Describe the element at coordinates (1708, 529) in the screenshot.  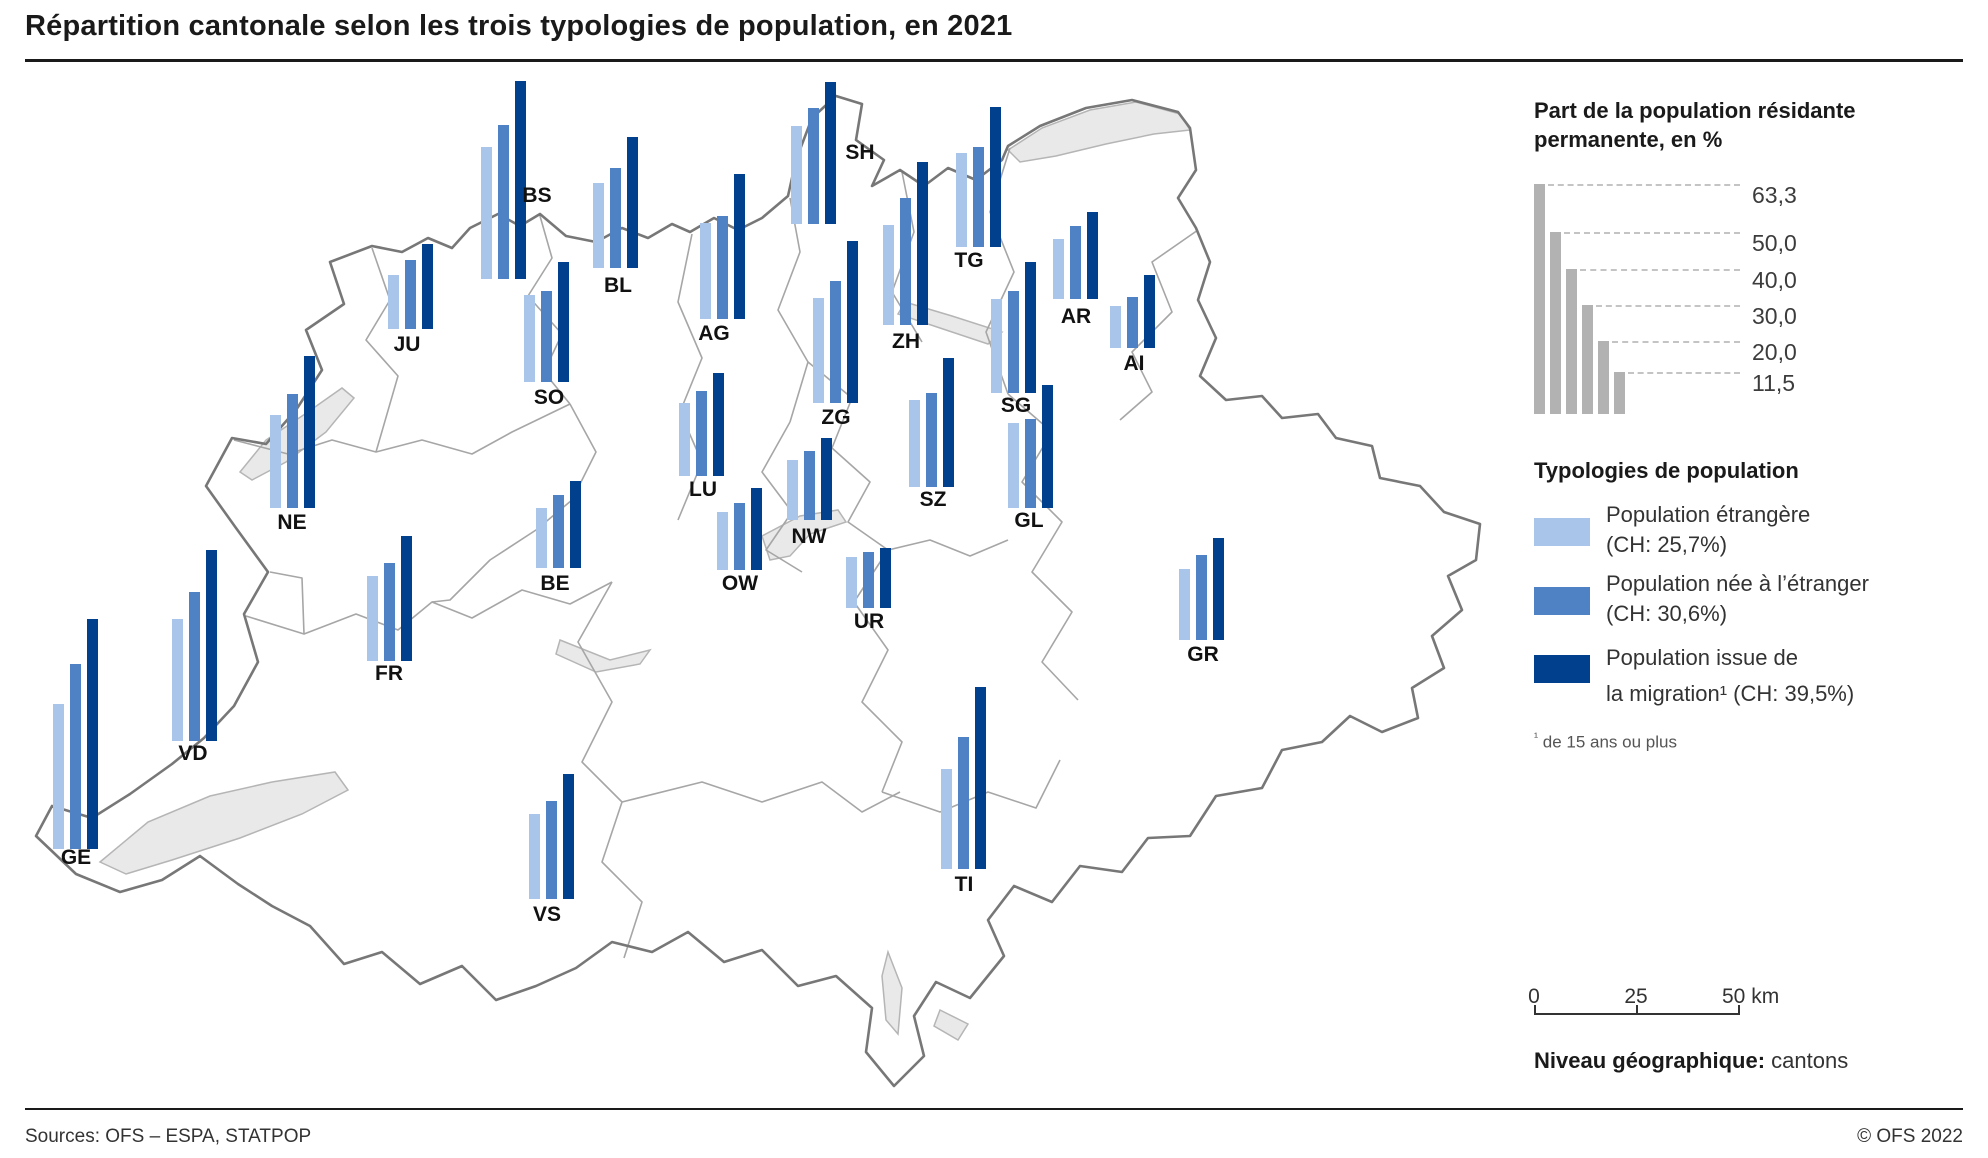
I see `label-population-etrangere: Population étrangère (CH: 25,7%)` at that location.